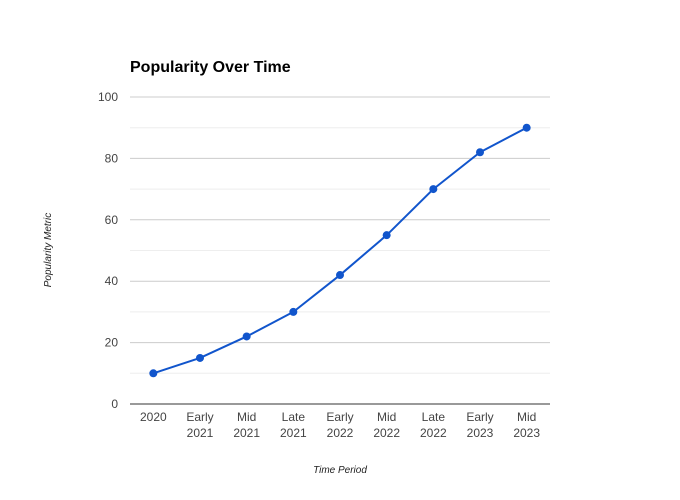 This screenshot has height=500, width=680. Describe the element at coordinates (153, 417) in the screenshot. I see `x-tick-label: 2020` at that location.